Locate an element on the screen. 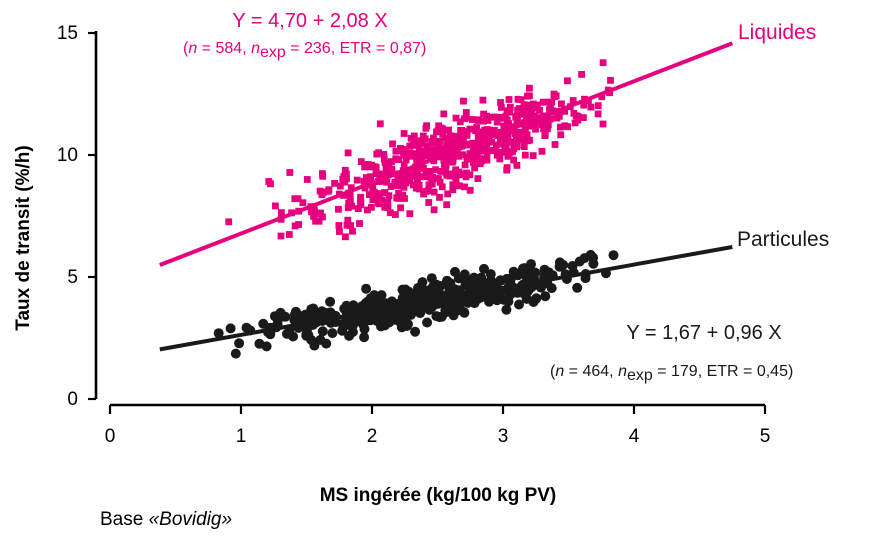  y-tick-label: 5 is located at coordinates (72, 277).